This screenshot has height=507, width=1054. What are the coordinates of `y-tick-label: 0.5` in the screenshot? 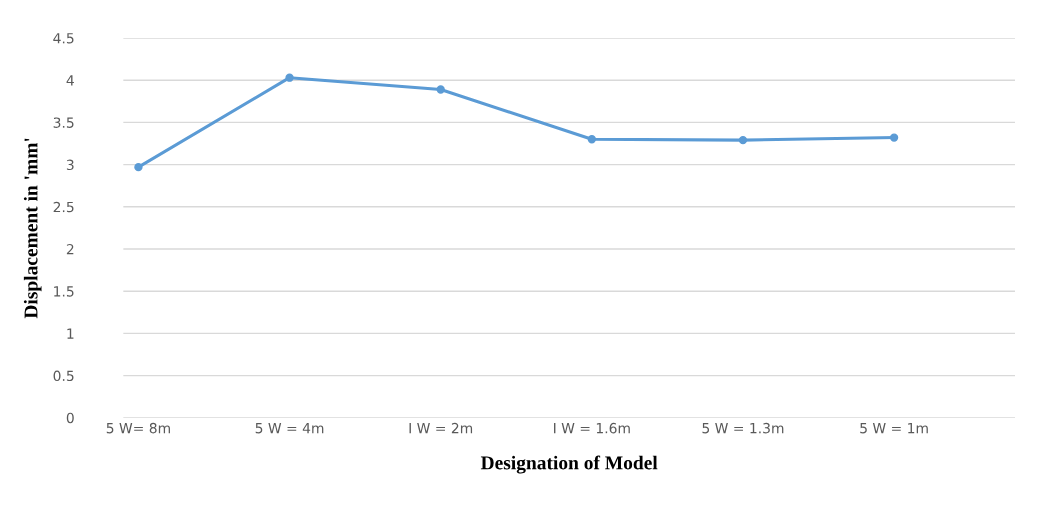 It's located at (63, 376).